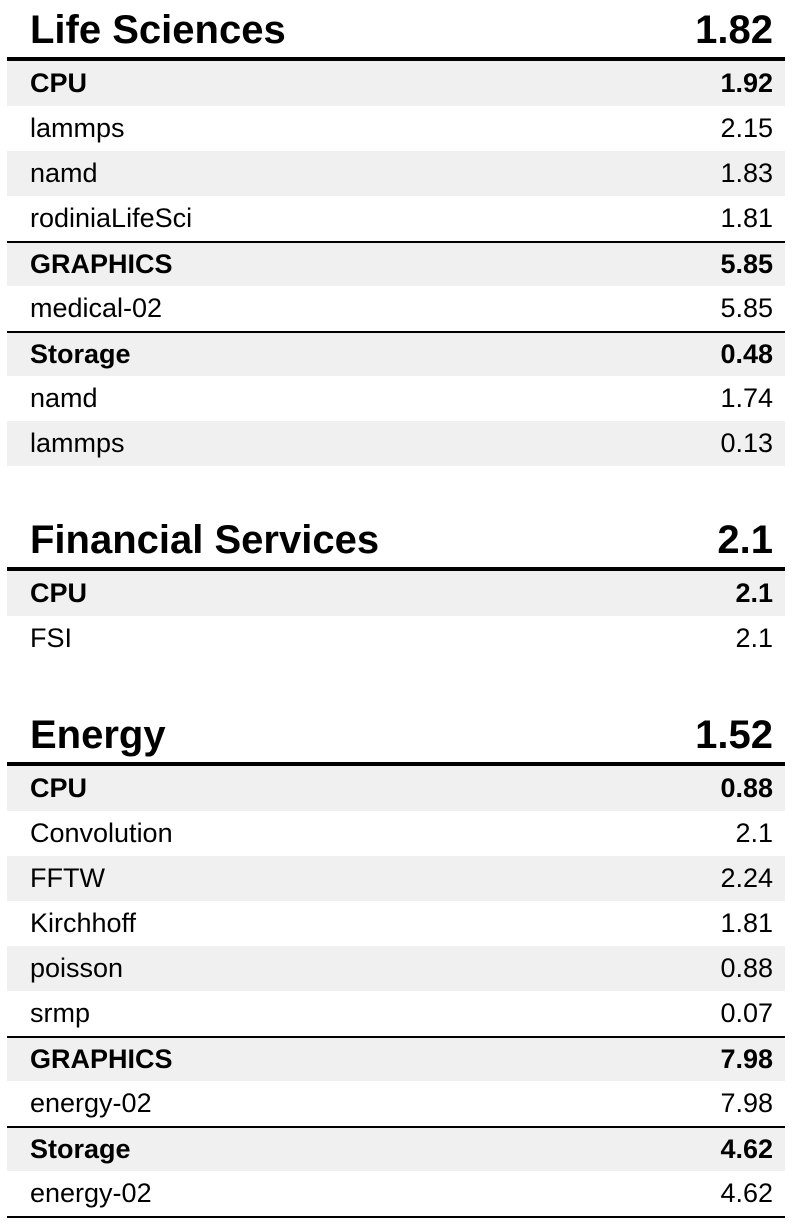  What do you see at coordinates (746, 173) in the screenshot?
I see `row-value: 1.83` at bounding box center [746, 173].